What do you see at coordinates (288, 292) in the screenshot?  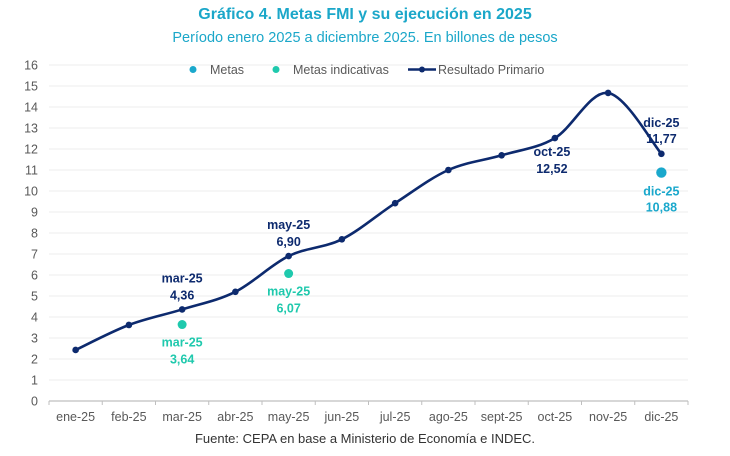 I see `metas-indicativas-label-may-25-month: may-25` at bounding box center [288, 292].